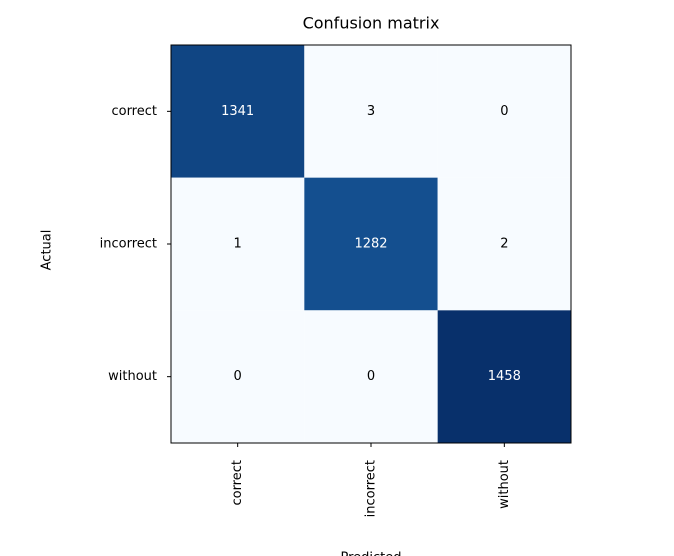 Image resolution: width=674 pixels, height=556 pixels. Describe the element at coordinates (134, 111) in the screenshot. I see `y-tick-label: correct` at that location.